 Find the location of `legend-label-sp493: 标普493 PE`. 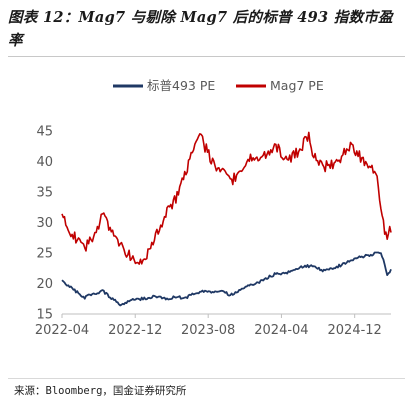

legend-label-sp493: 标普493 PE is located at coordinates (181, 85).